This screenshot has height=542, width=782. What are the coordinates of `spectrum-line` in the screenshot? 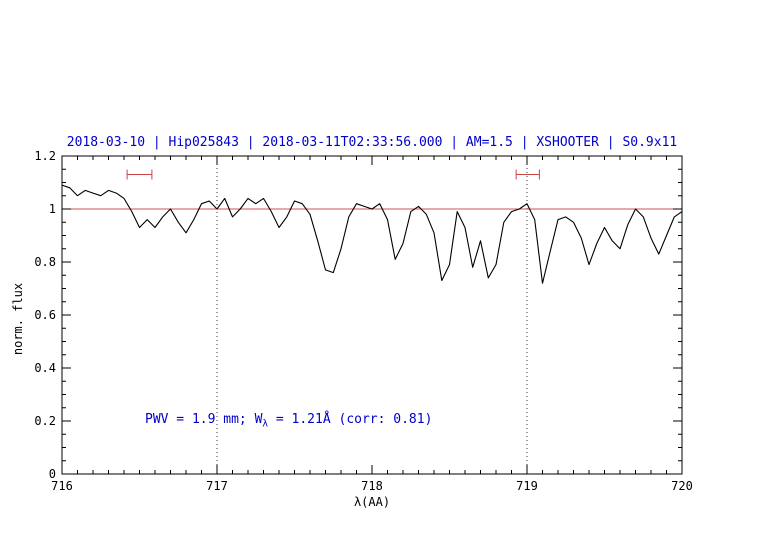 It's located at (372, 234).